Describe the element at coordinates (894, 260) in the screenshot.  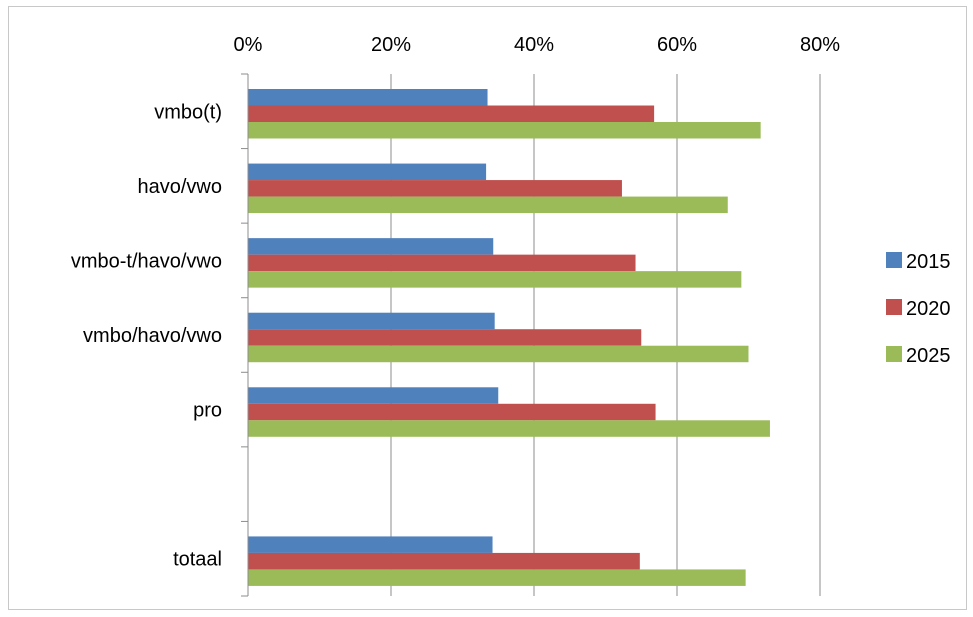
I see `legend-swatch-2015` at that location.